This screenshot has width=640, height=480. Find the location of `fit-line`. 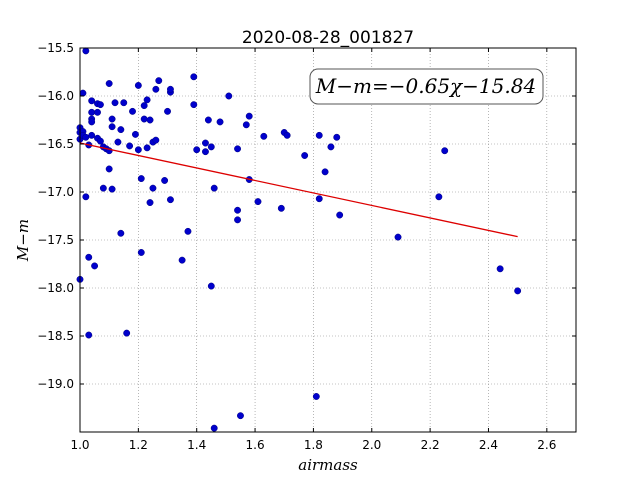

fit-line is located at coordinates (298, 190).